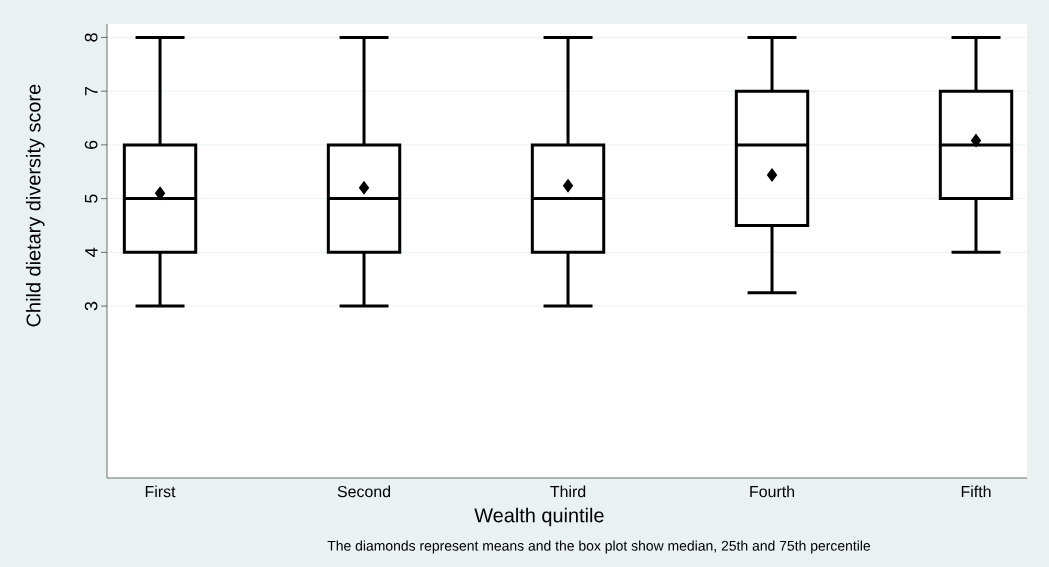 Image resolution: width=1049 pixels, height=567 pixels. What do you see at coordinates (599, 547) in the screenshot?
I see `text: The diamonds represent means and the box plot show median, 25th and 75th percentile` at bounding box center [599, 547].